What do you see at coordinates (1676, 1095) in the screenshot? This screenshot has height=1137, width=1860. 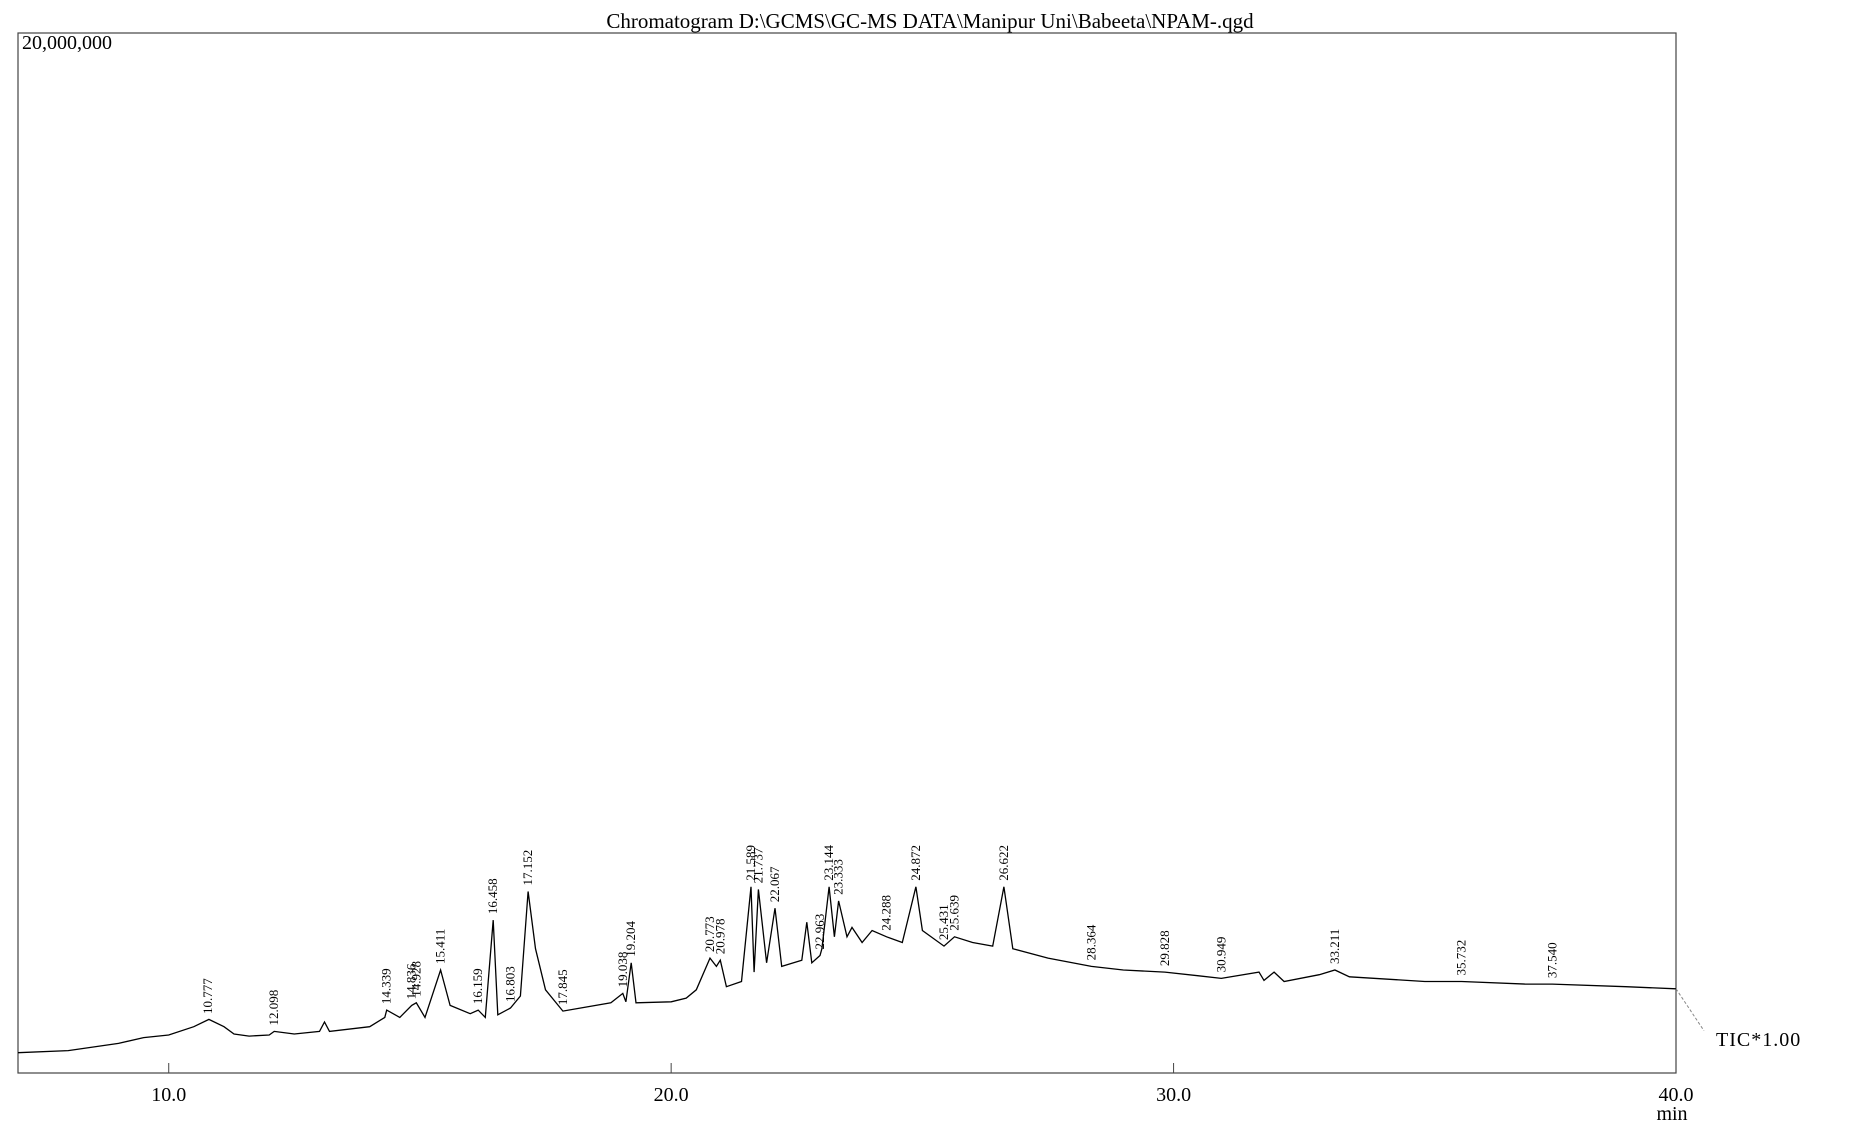 I see `x-tick-label: 40.0` at bounding box center [1676, 1095].